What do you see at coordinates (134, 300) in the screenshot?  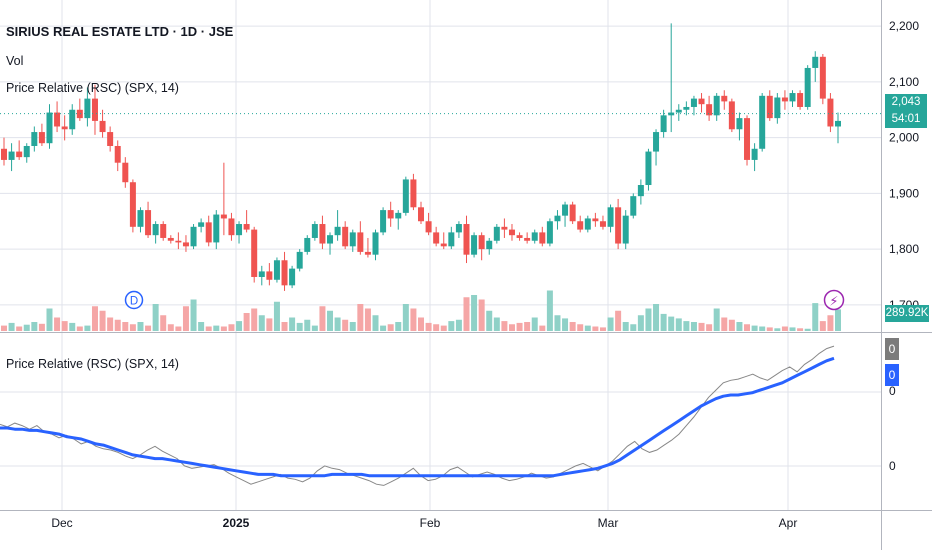 I see `dividend-marker-icon` at bounding box center [134, 300].